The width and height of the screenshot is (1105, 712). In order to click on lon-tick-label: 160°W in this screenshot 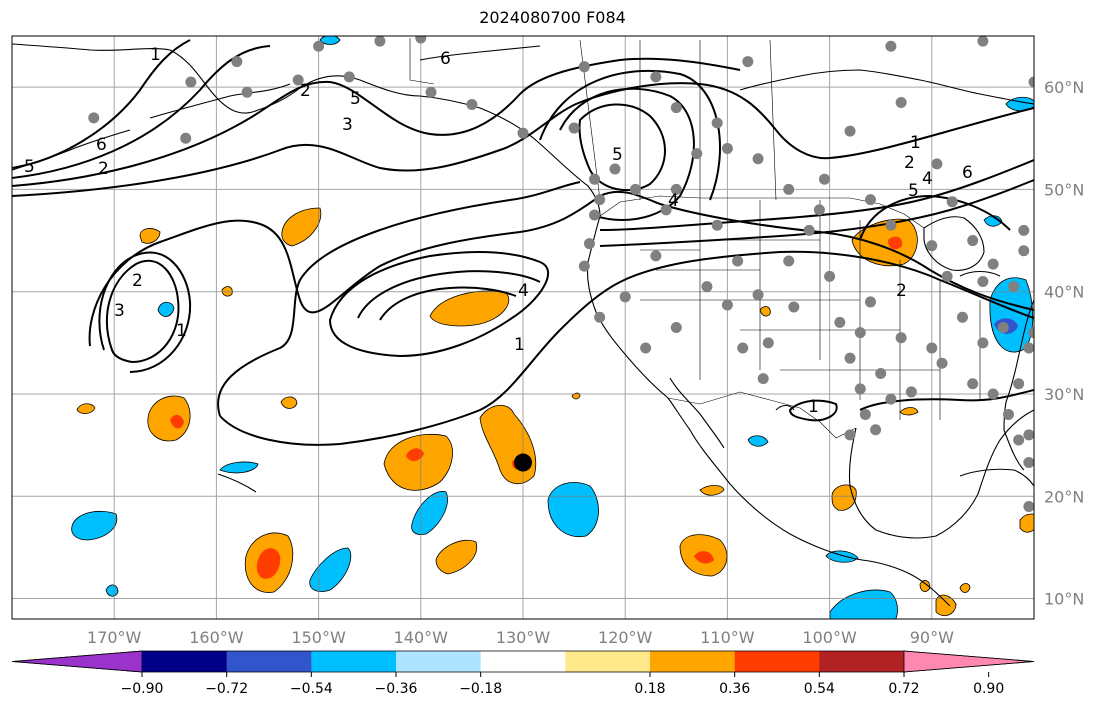, I will do `click(216, 637)`.